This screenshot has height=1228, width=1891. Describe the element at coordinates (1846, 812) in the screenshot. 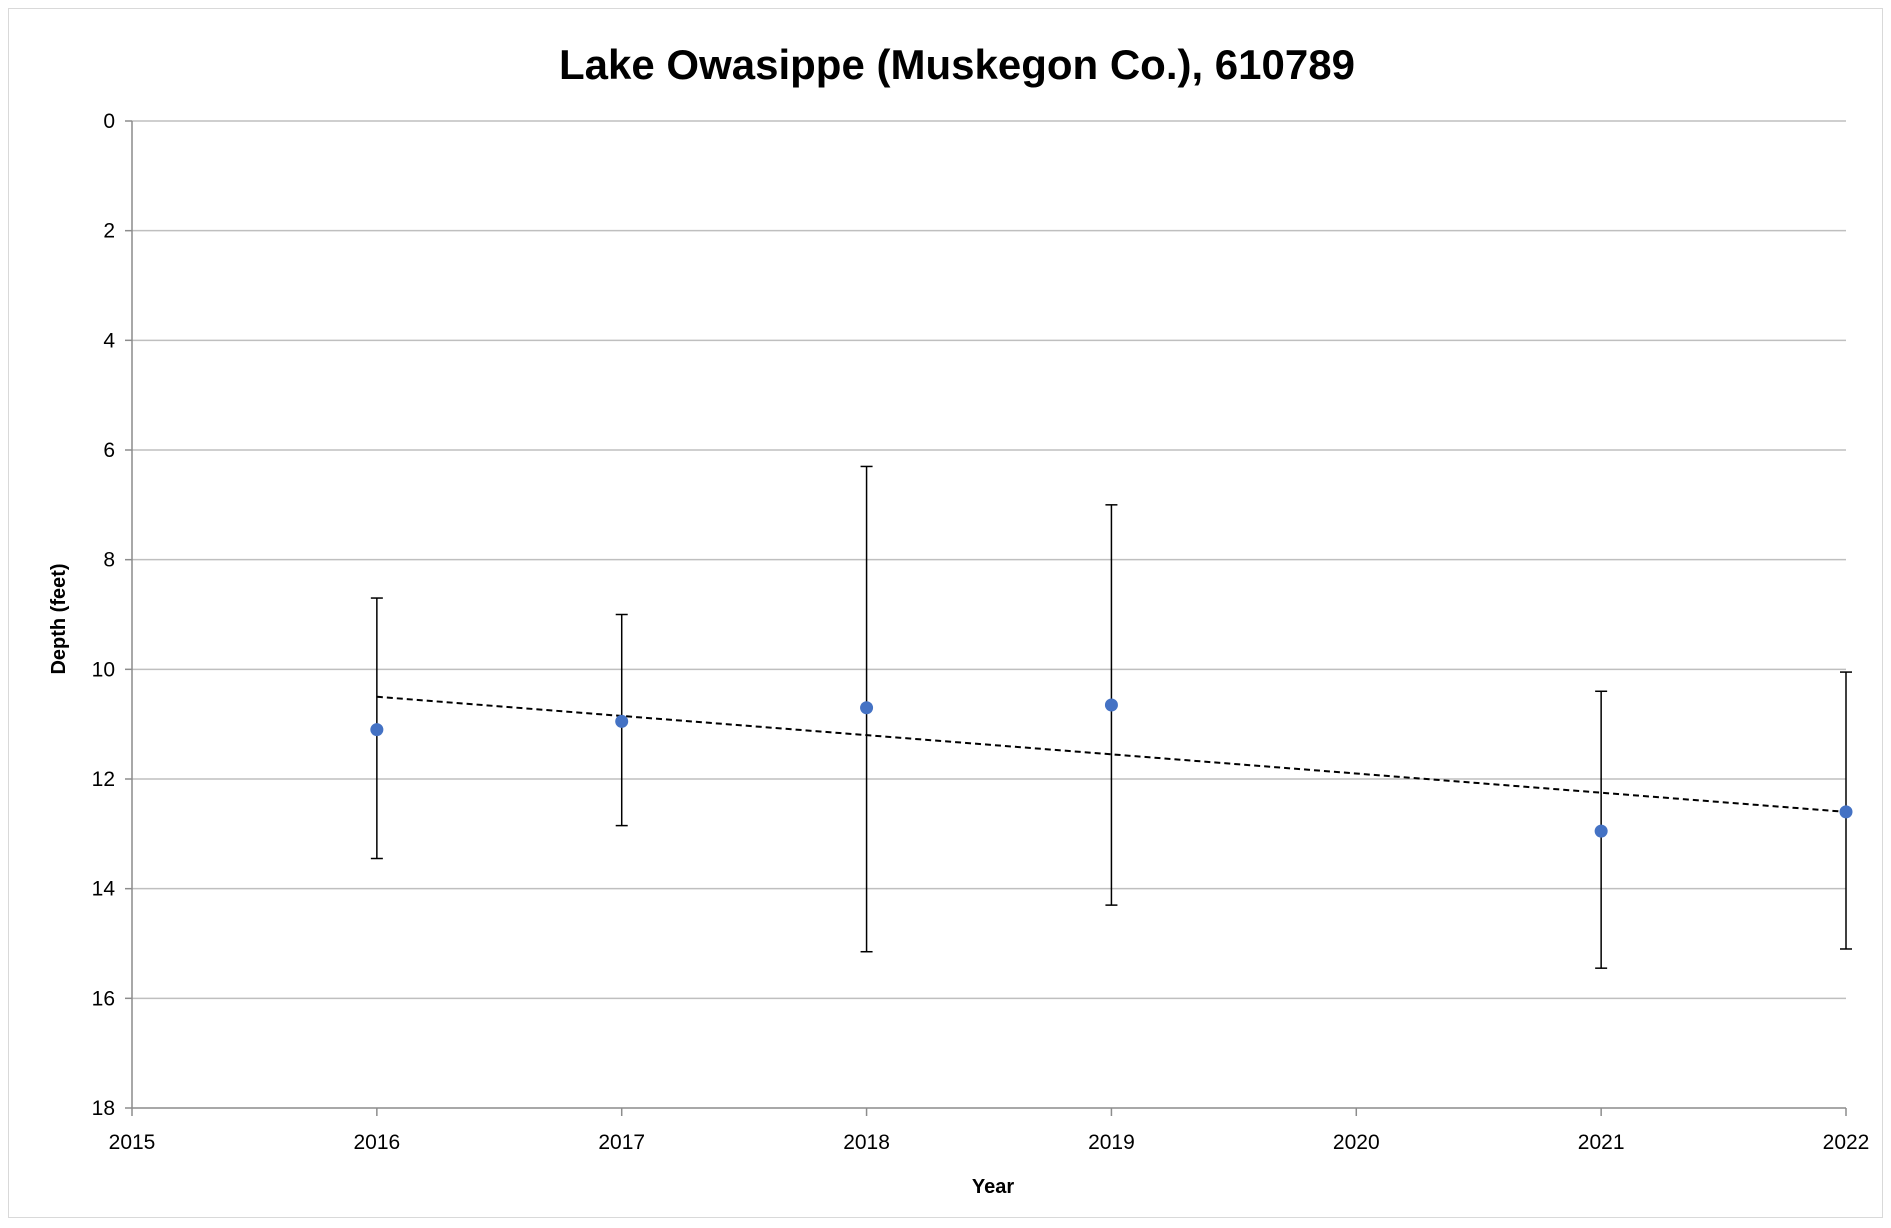

I see `data-point-2022` at that location.